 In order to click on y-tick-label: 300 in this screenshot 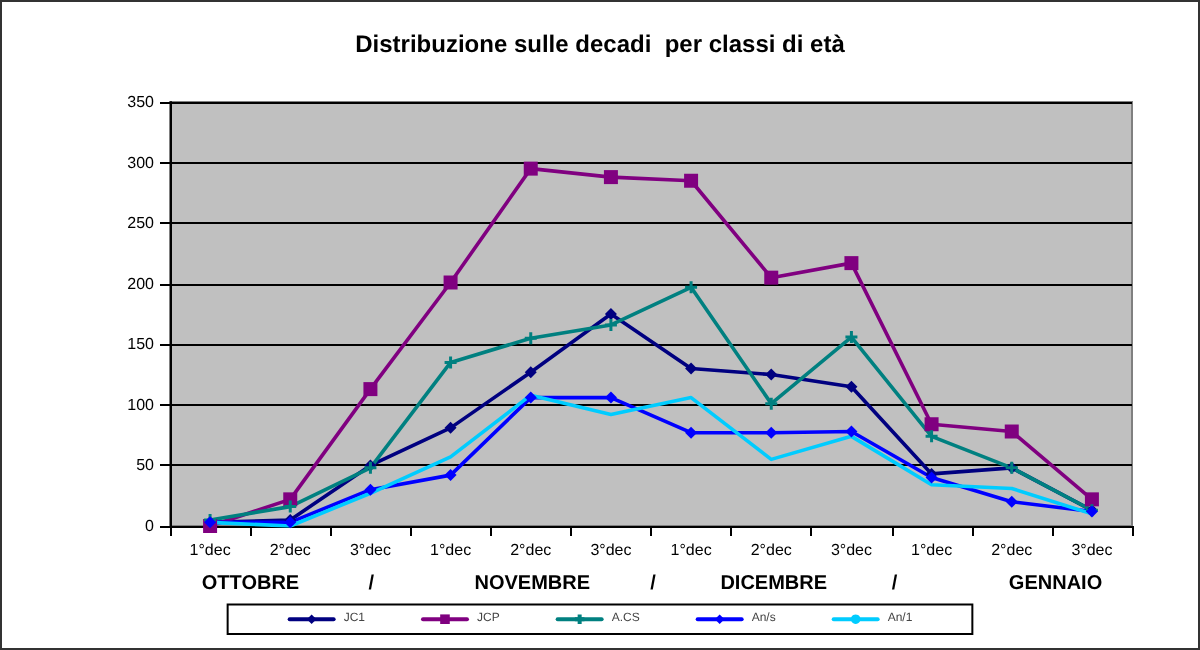, I will do `click(141, 162)`.